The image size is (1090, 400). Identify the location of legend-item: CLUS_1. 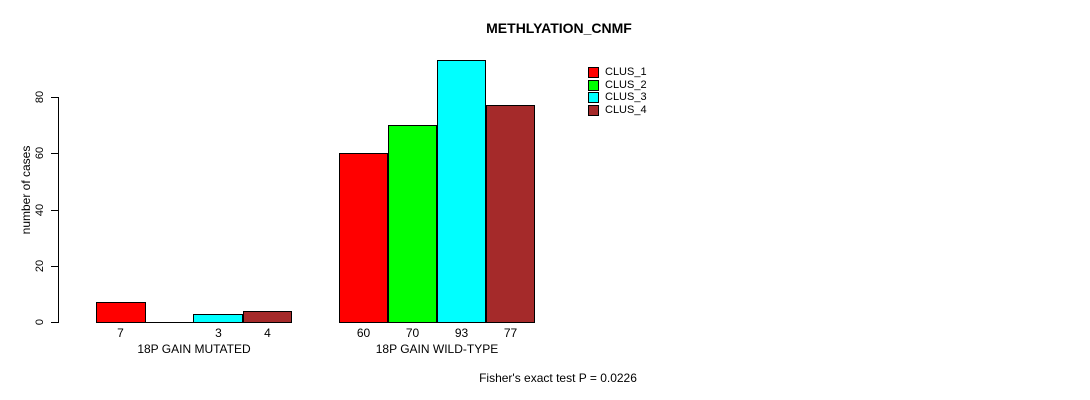
(617, 72).